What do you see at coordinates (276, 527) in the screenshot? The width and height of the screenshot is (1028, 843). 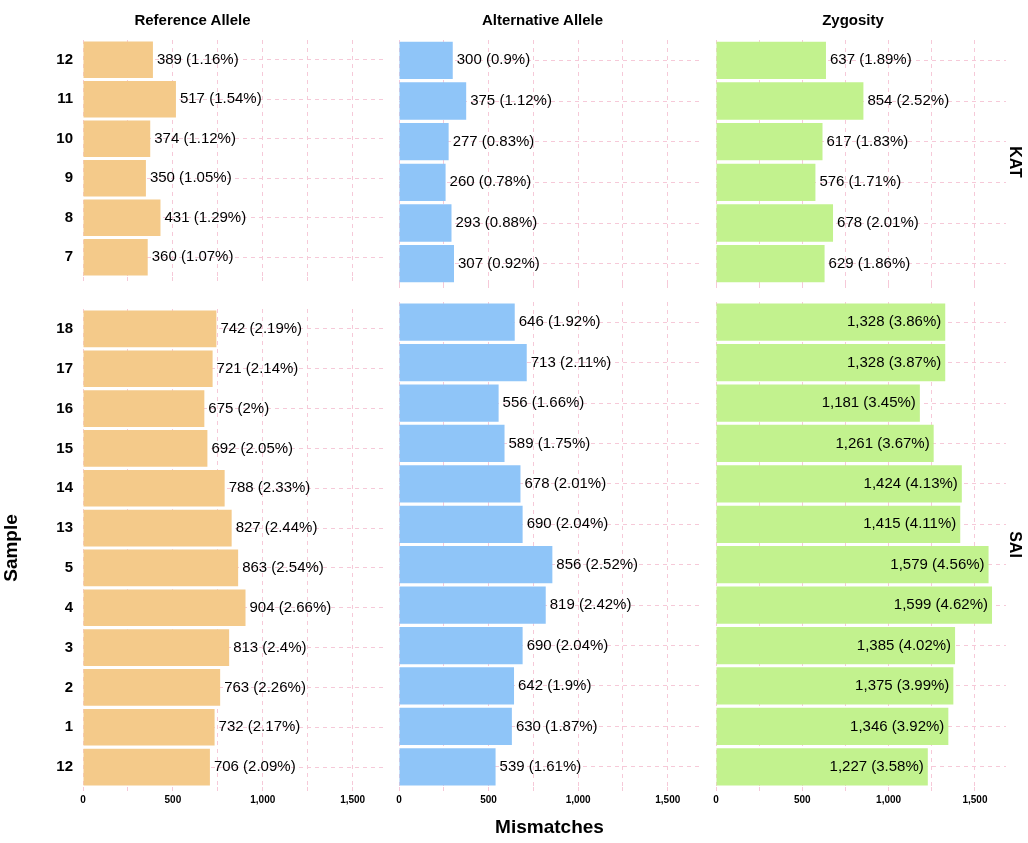 I see `data-label: 827 (2.44%)` at bounding box center [276, 527].